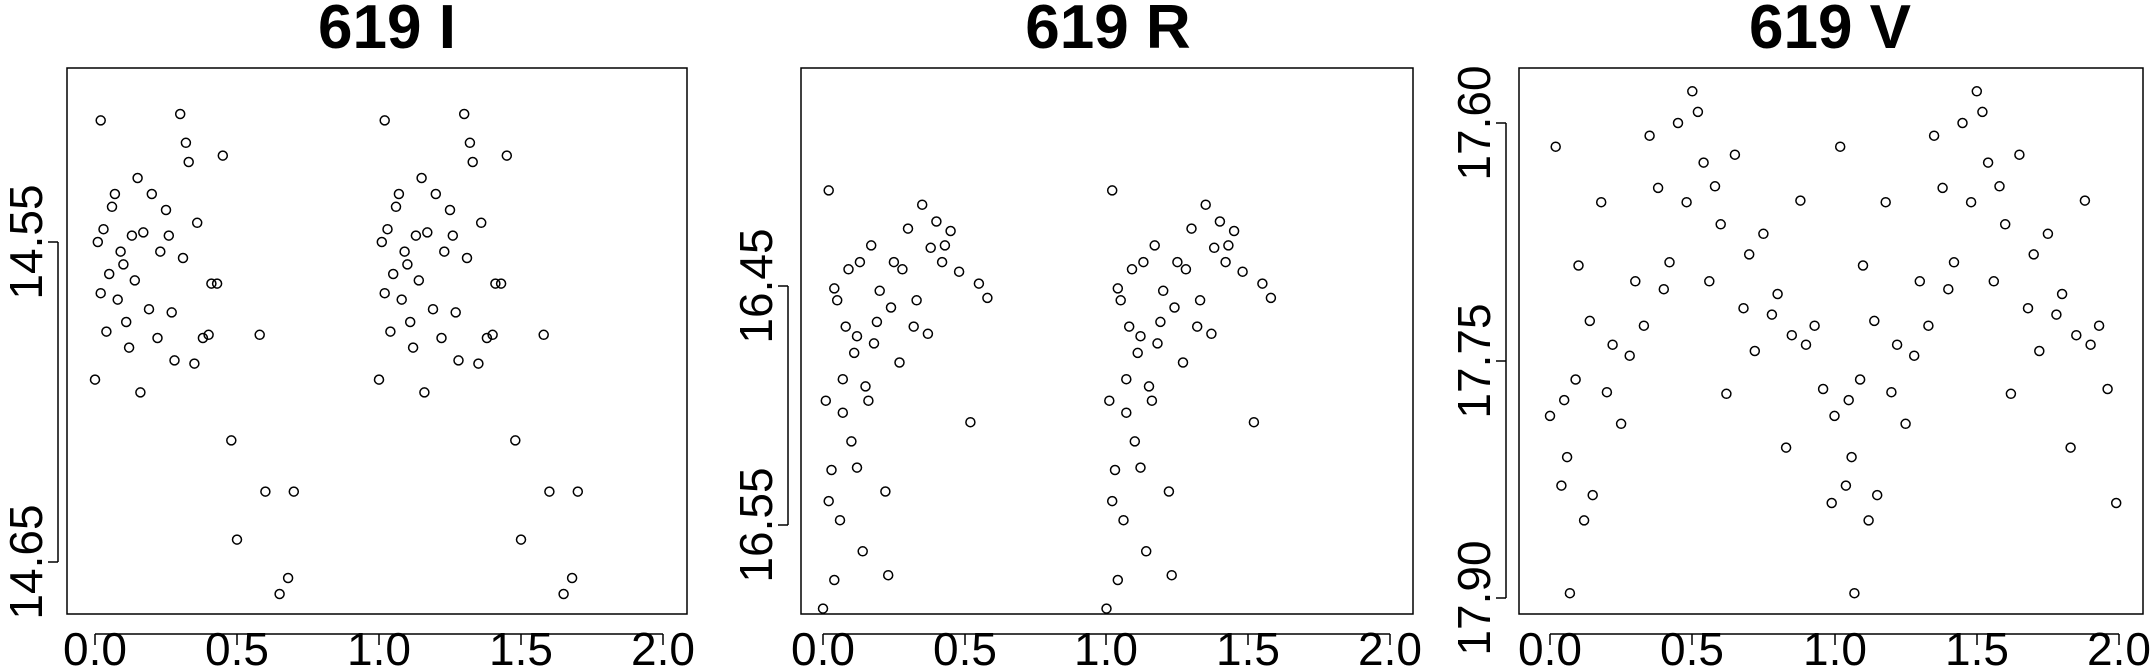 The image size is (2155, 668). What do you see at coordinates (1477, 123) in the screenshot?
I see `y-tick: 17.60` at bounding box center [1477, 123].